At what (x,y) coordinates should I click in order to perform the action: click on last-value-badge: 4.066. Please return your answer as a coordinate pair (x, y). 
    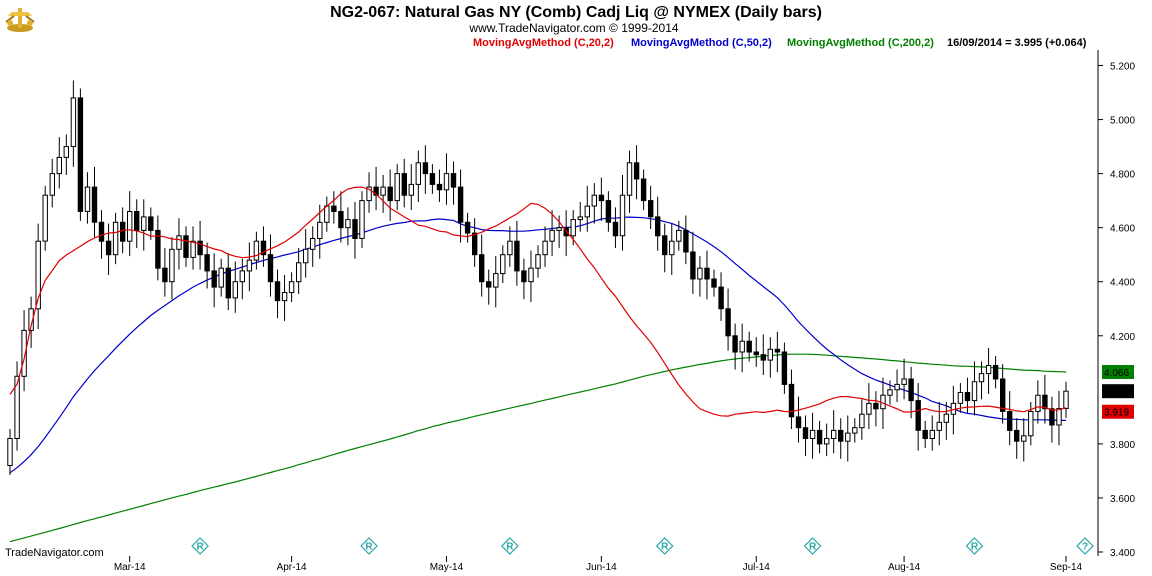
    Looking at the image, I should click on (1118, 372).